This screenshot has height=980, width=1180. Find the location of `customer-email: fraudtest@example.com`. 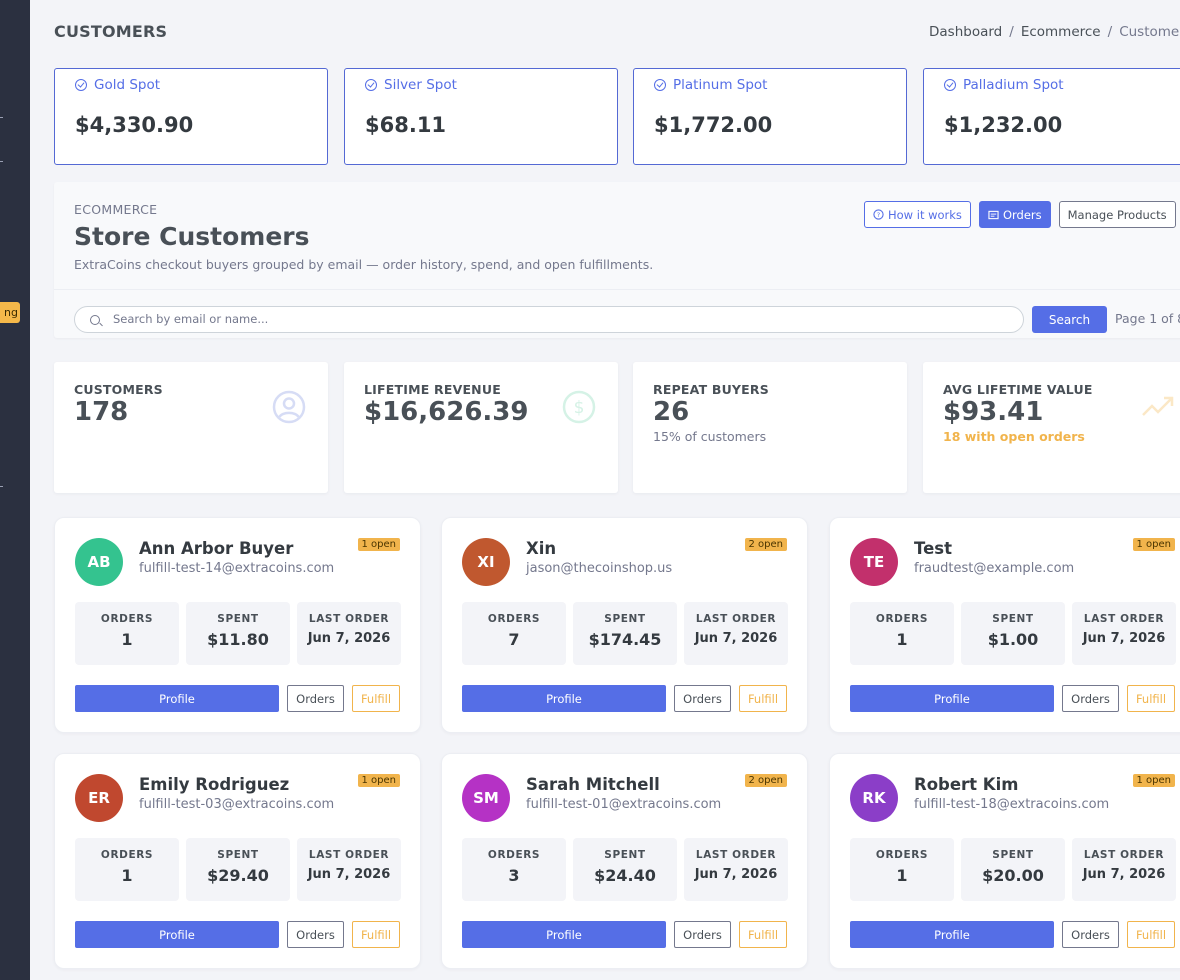

customer-email: fraudtest@example.com is located at coordinates (994, 568).